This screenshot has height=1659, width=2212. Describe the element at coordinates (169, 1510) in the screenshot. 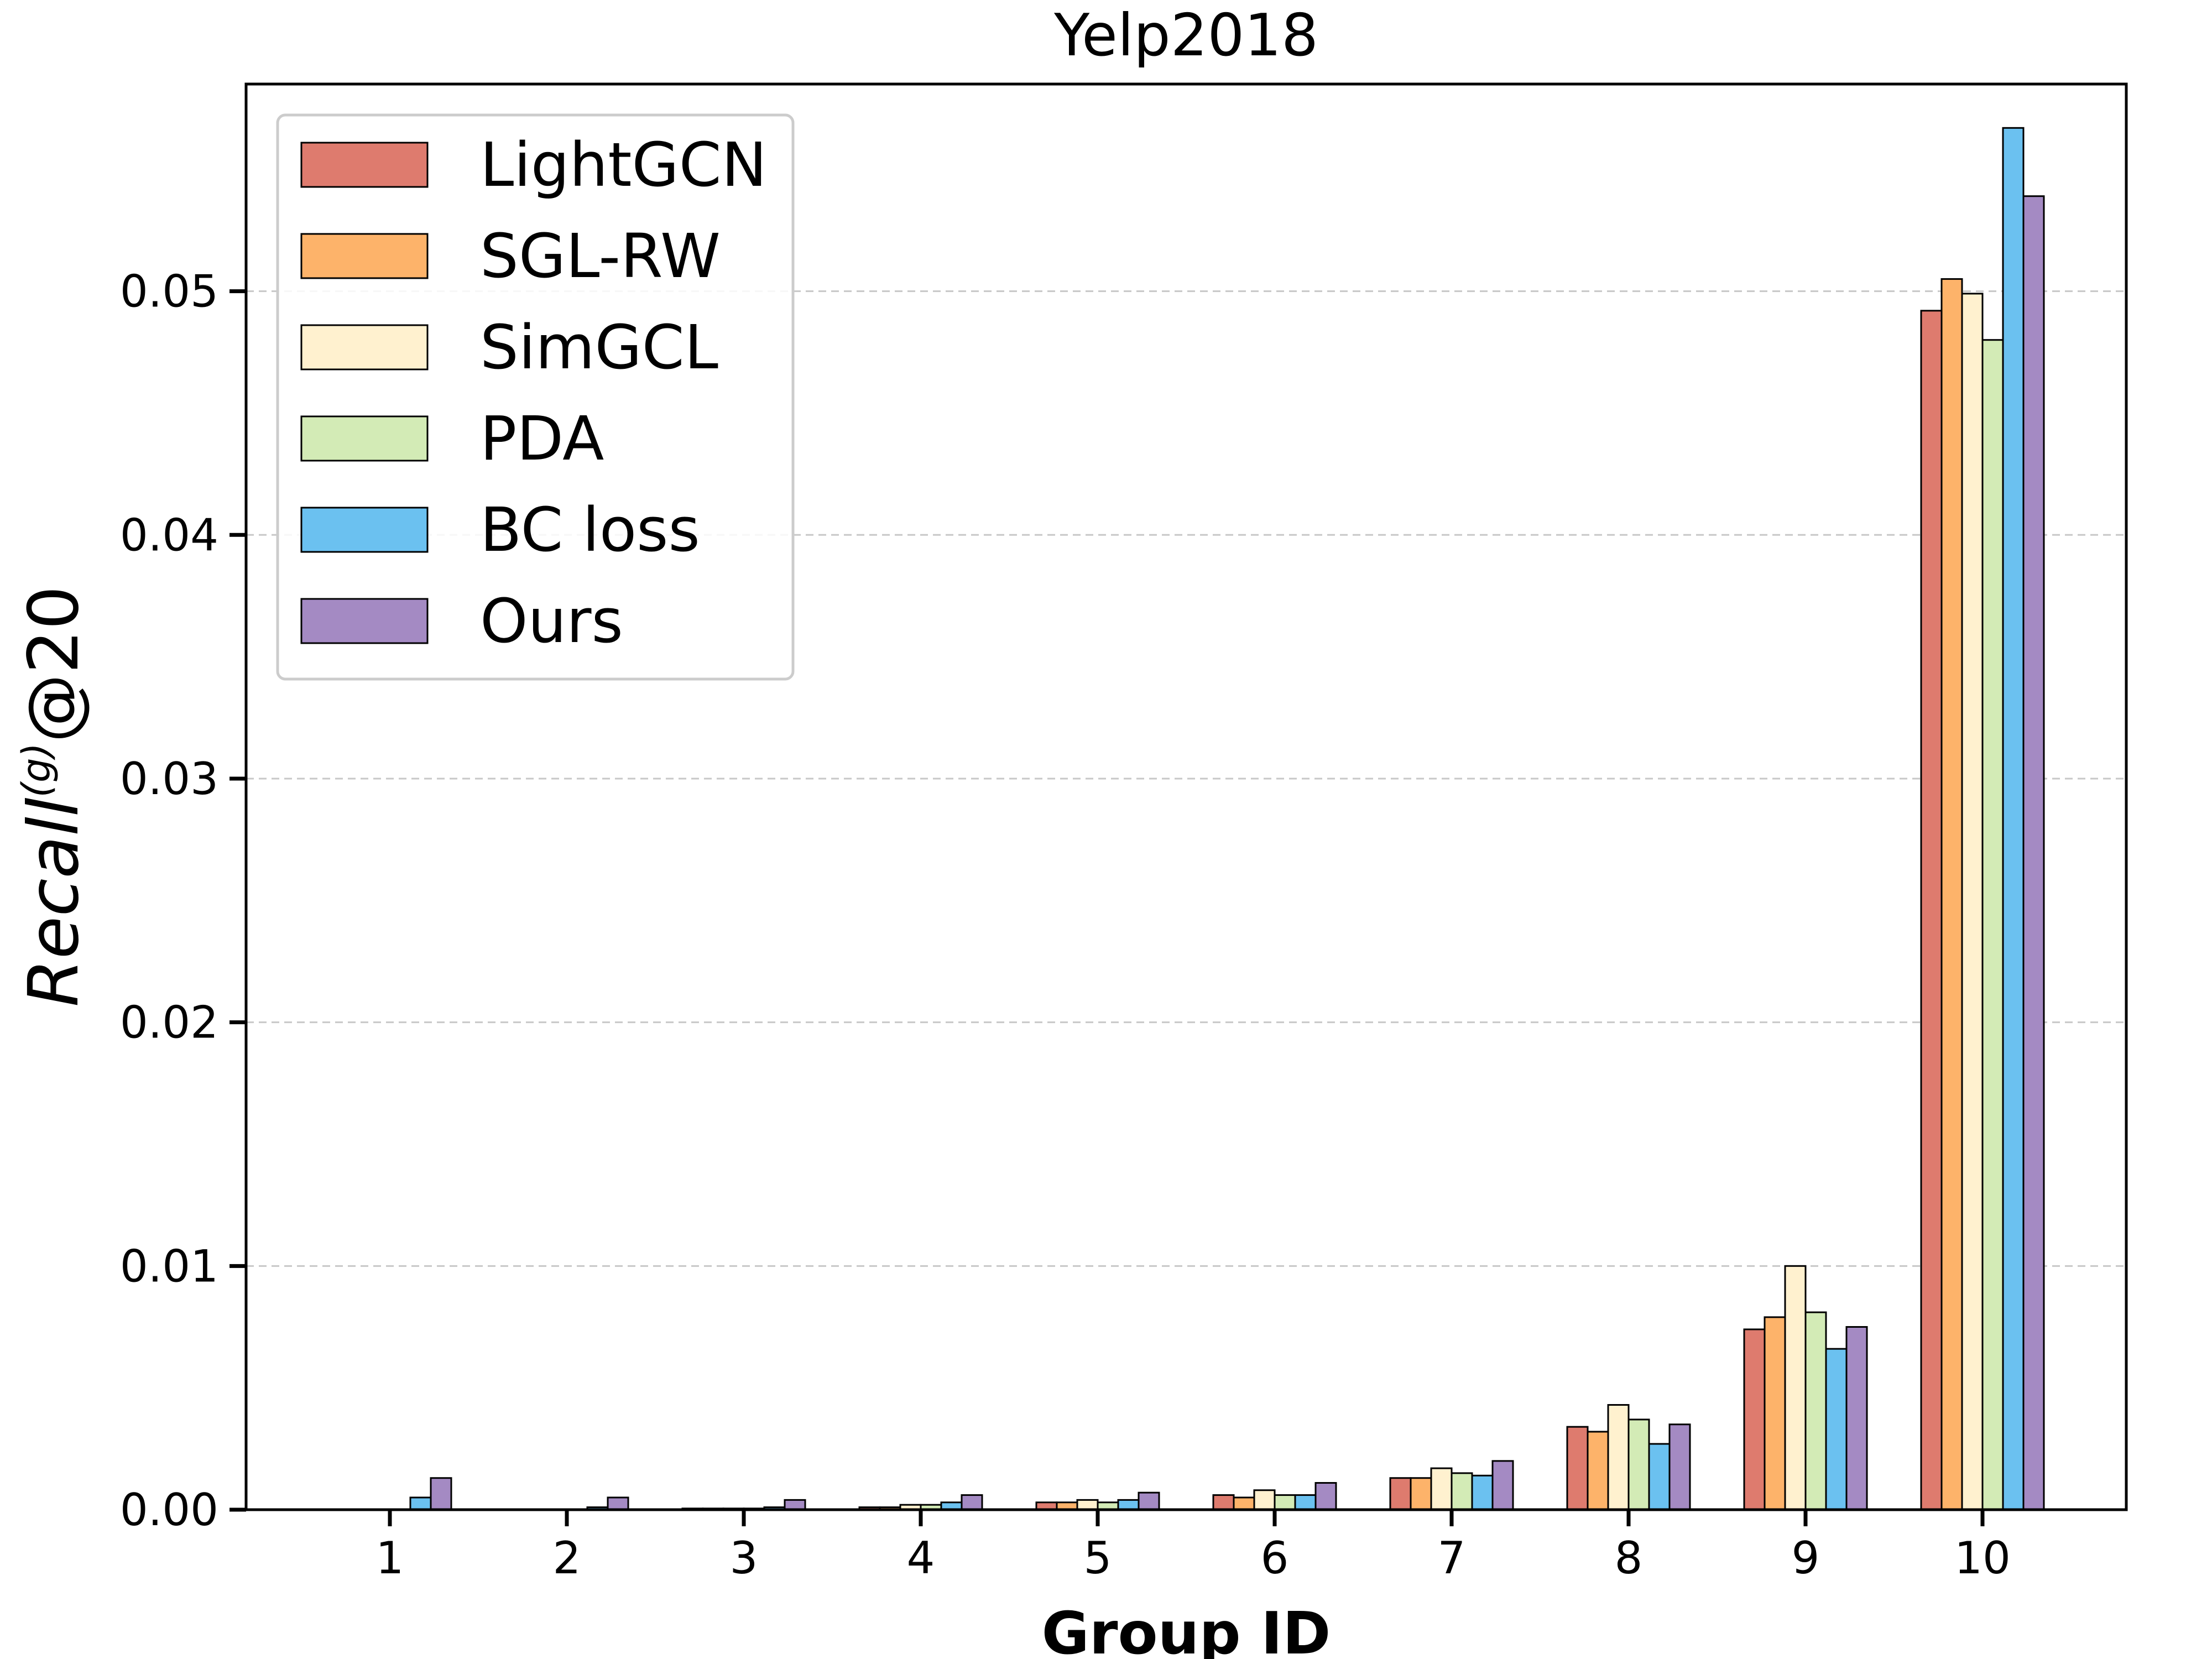

I see `y-tick-label: 0.00` at that location.